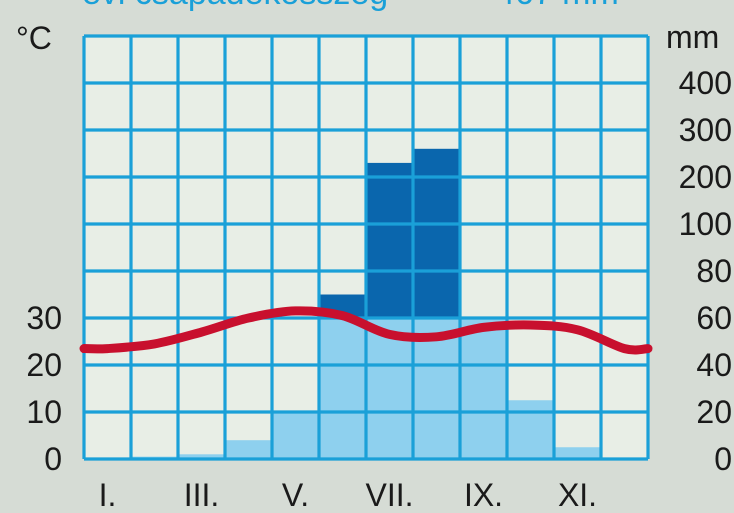 This screenshot has height=513, width=734. I want to click on month-axis-ticks: I. III. V. VII. IX. XI., so click(348, 495).